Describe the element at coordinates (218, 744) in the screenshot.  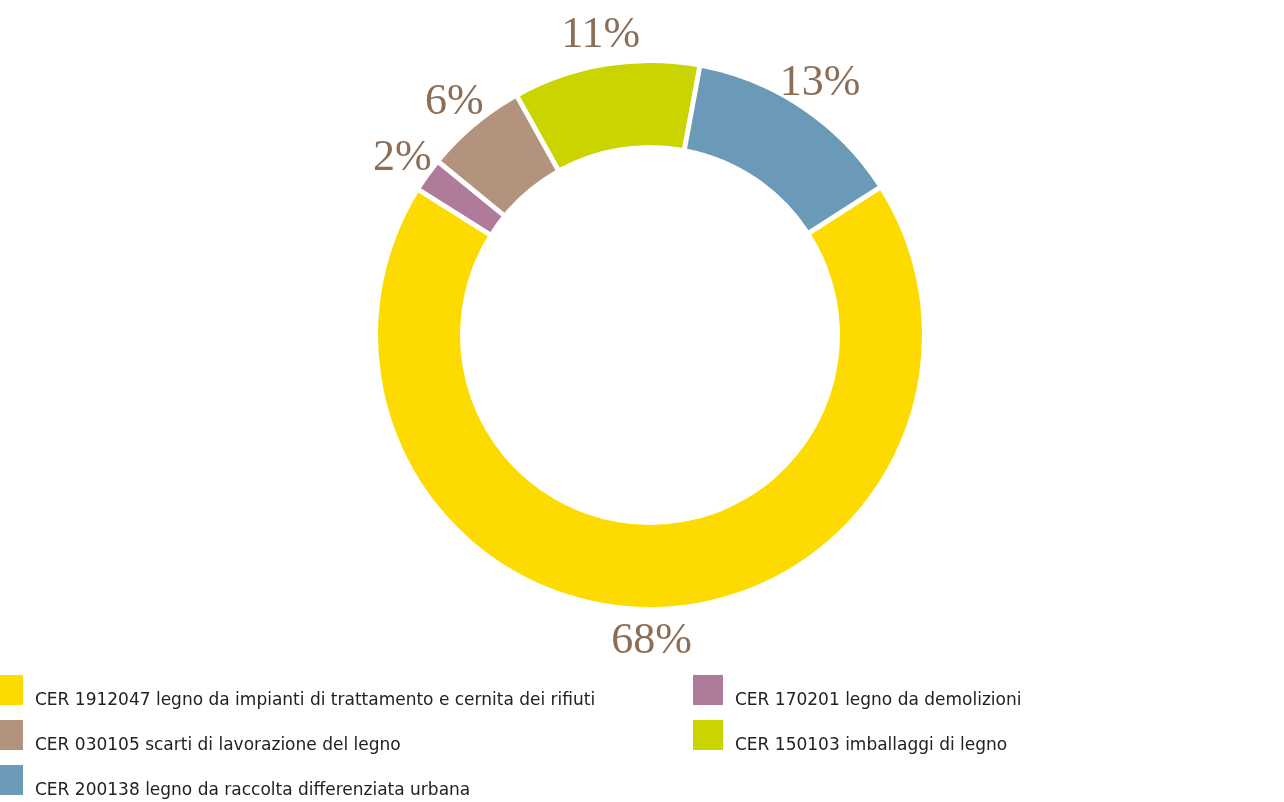
I see `legend-label: CER 030105 scarti di lavorazione del legno` at that location.